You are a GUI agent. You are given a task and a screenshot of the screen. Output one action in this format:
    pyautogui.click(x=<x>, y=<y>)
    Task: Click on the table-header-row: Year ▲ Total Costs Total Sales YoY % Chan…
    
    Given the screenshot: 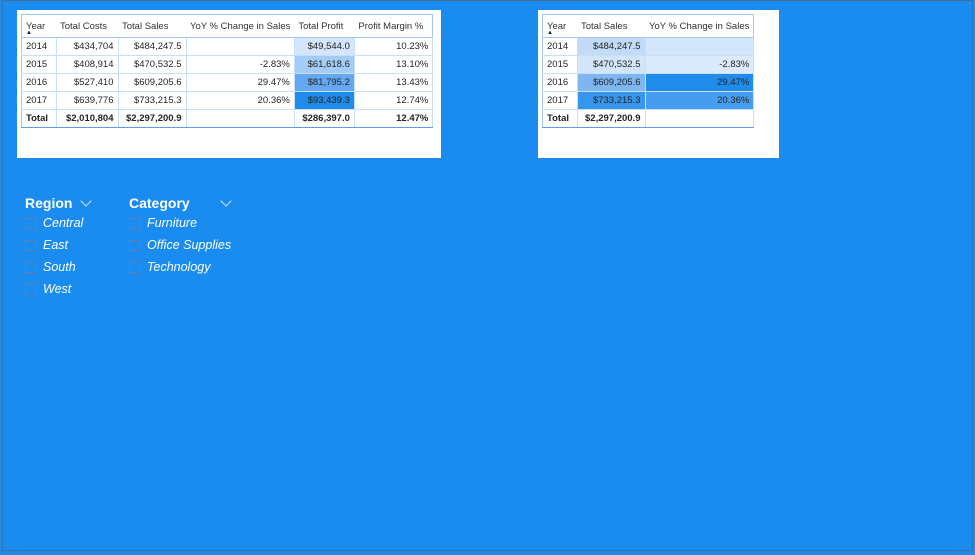 What is the action you would take?
    pyautogui.click(x=227, y=26)
    